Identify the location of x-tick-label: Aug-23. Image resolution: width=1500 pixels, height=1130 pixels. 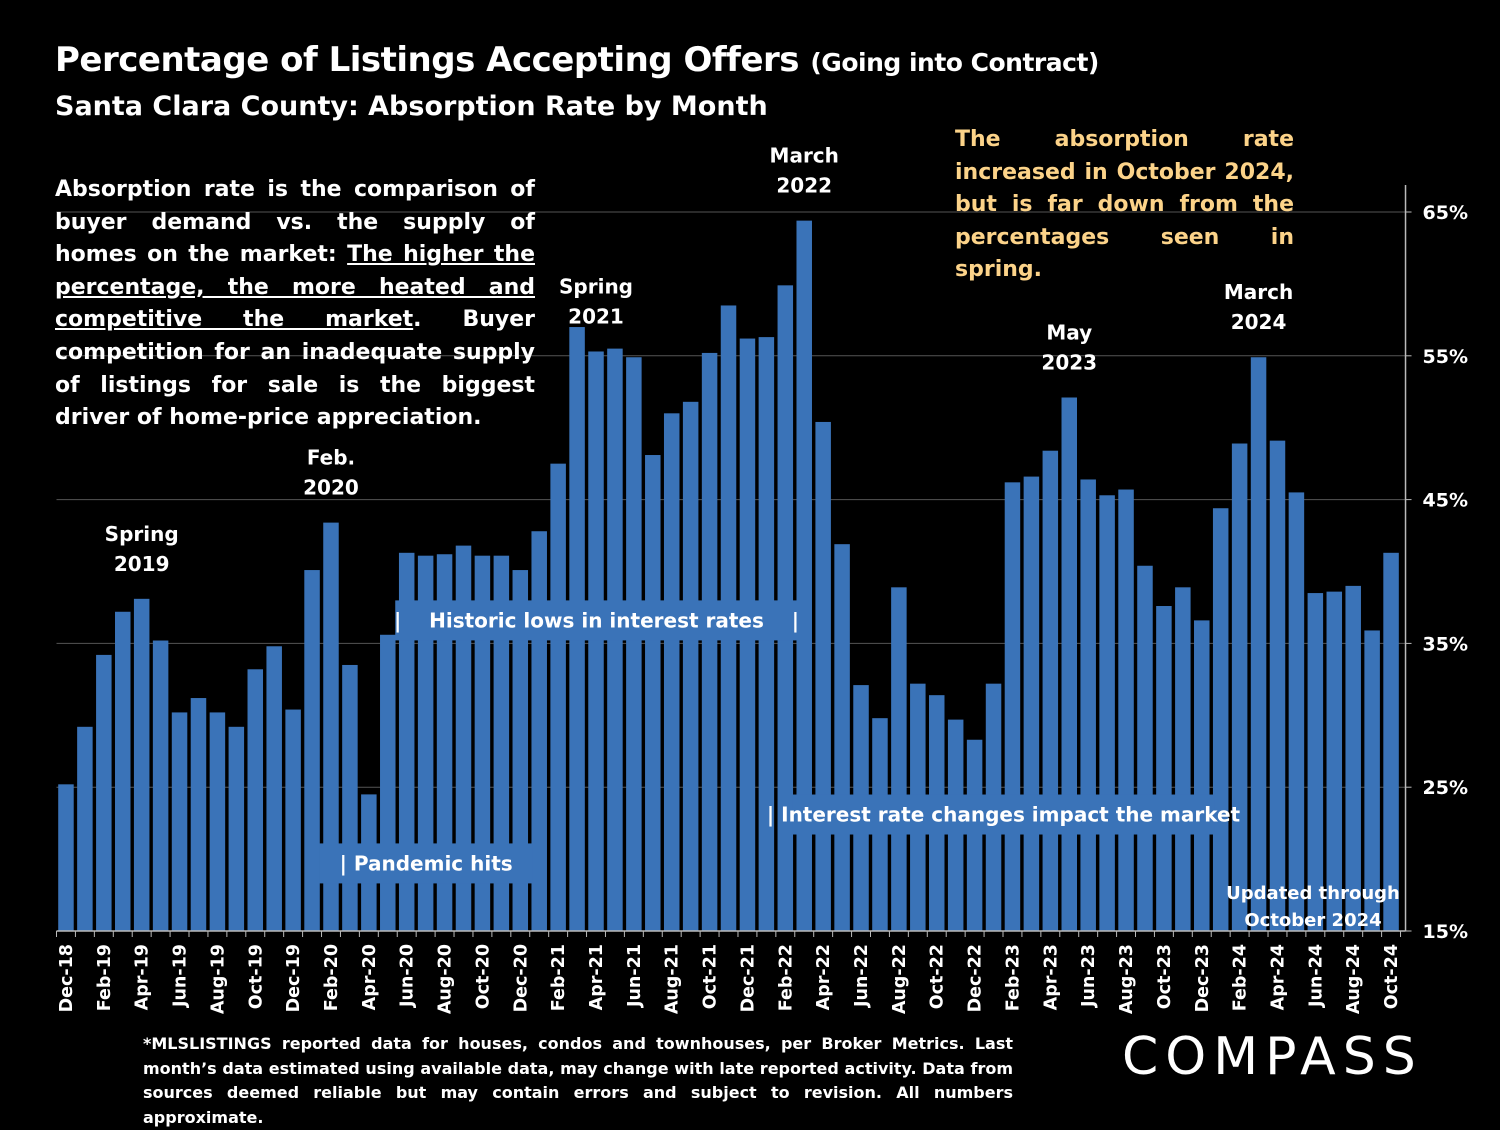
(1127, 979).